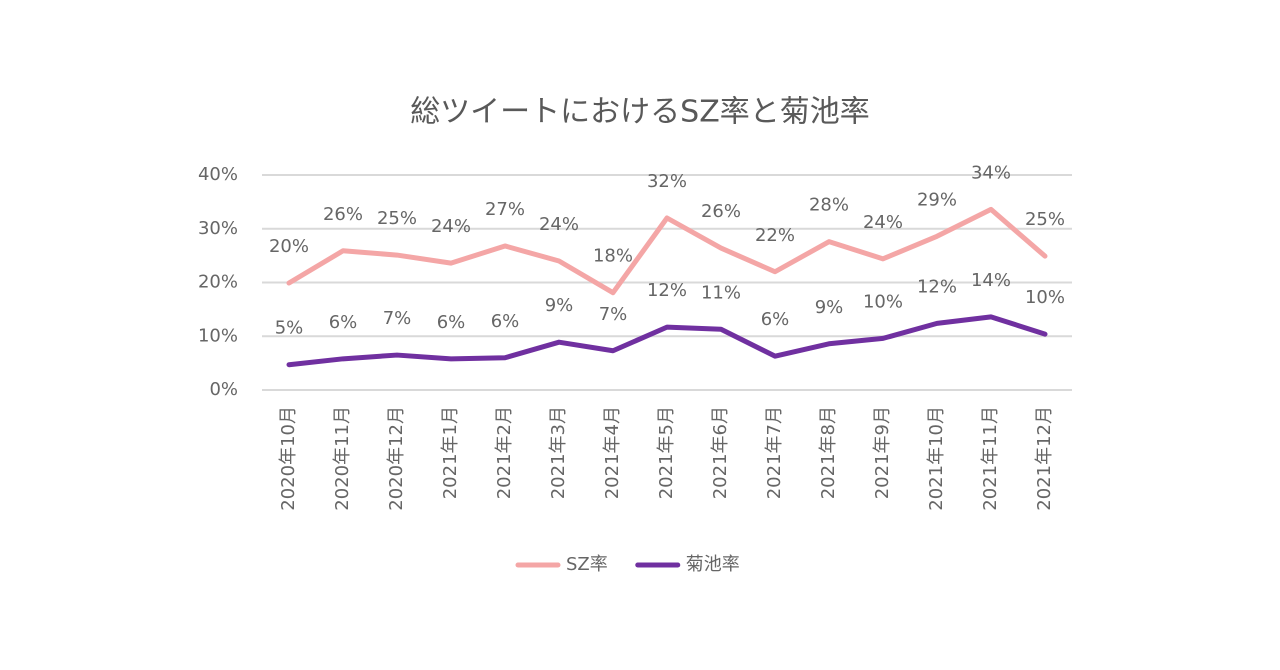  I want to click on x-tick-label: 2021年8月, so click(828, 452).